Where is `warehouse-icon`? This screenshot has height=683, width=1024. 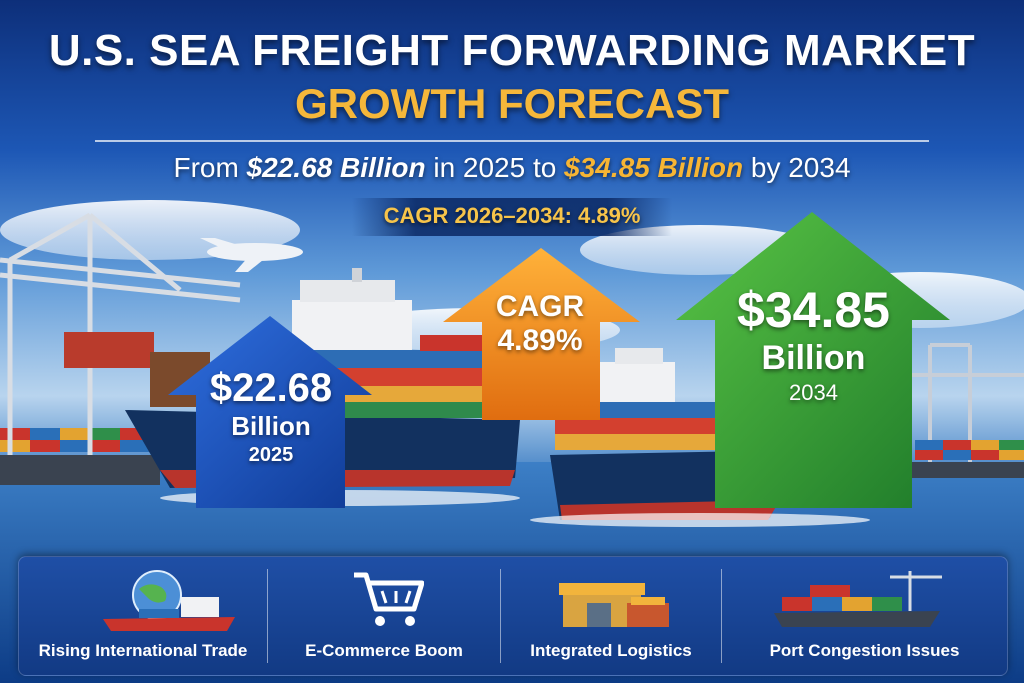 warehouse-icon is located at coordinates (614, 605).